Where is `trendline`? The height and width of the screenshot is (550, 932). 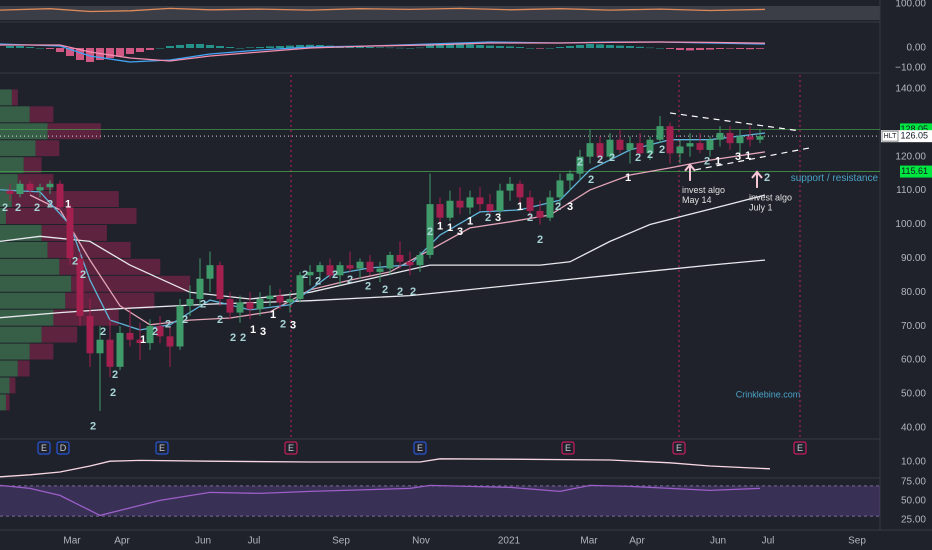 trendline is located at coordinates (752, 159).